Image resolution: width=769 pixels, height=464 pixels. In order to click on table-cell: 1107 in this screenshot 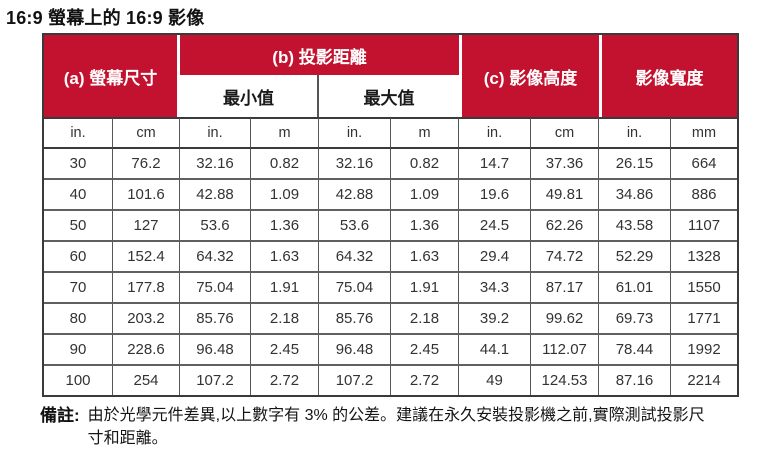, I will do `click(704, 226)`.